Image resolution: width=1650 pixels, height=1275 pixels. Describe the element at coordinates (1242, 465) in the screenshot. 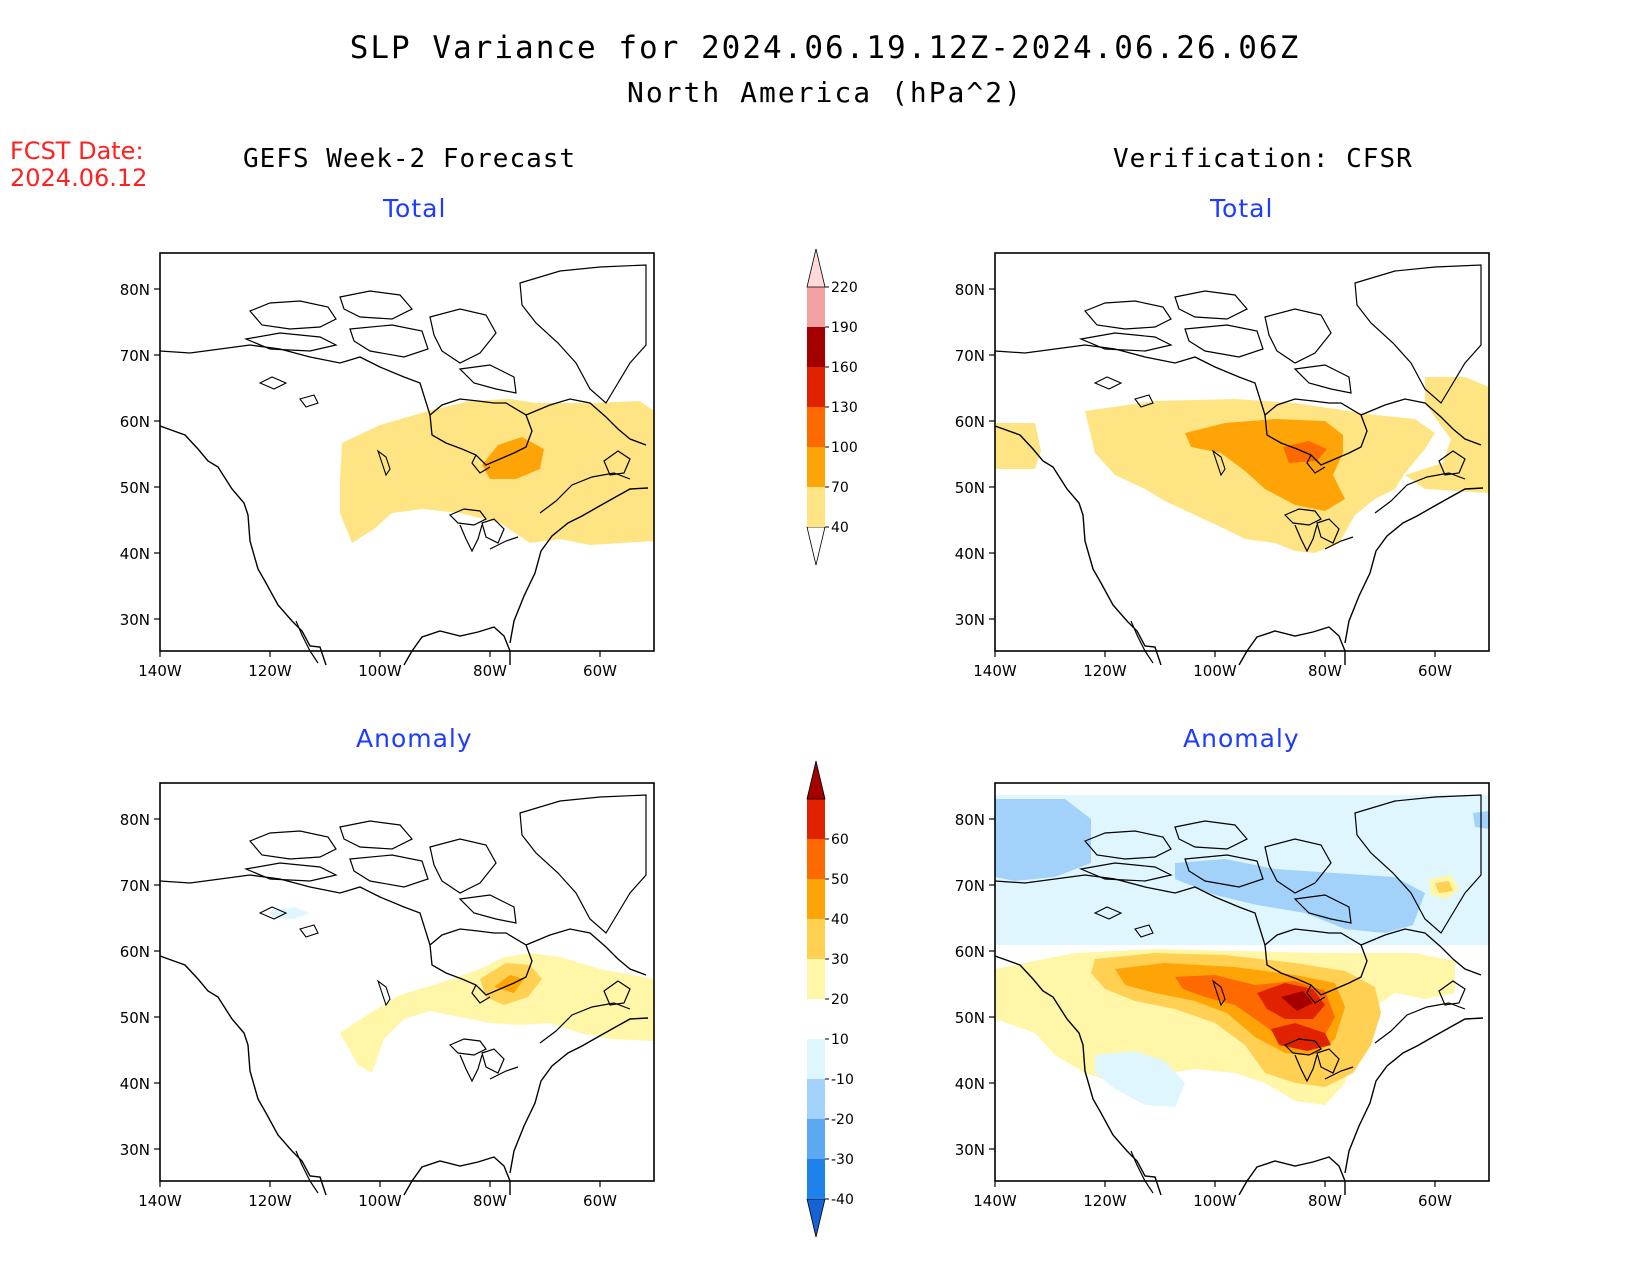

I see `verif-total-shading` at that location.